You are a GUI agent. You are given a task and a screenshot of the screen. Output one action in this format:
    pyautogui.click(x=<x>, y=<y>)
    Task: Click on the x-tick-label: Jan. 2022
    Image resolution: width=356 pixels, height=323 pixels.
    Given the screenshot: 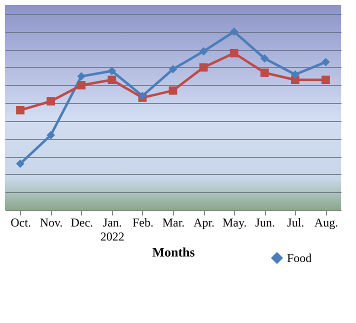 What is the action you would take?
    pyautogui.click(x=112, y=230)
    